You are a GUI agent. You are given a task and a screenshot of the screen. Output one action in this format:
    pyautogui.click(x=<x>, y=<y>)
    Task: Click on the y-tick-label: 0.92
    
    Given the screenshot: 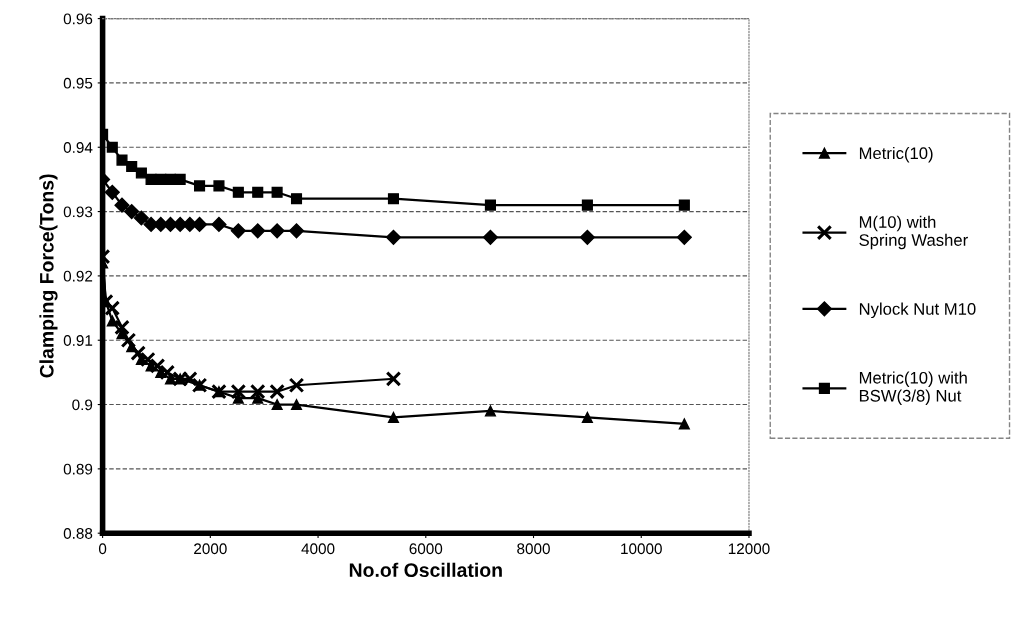 What is the action you would take?
    pyautogui.click(x=78, y=276)
    